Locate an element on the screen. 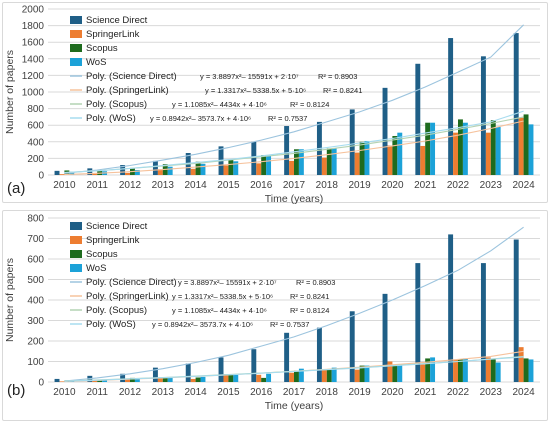 The width and height of the screenshot is (550, 423). y-tick-label: 800 is located at coordinates (35, 109).